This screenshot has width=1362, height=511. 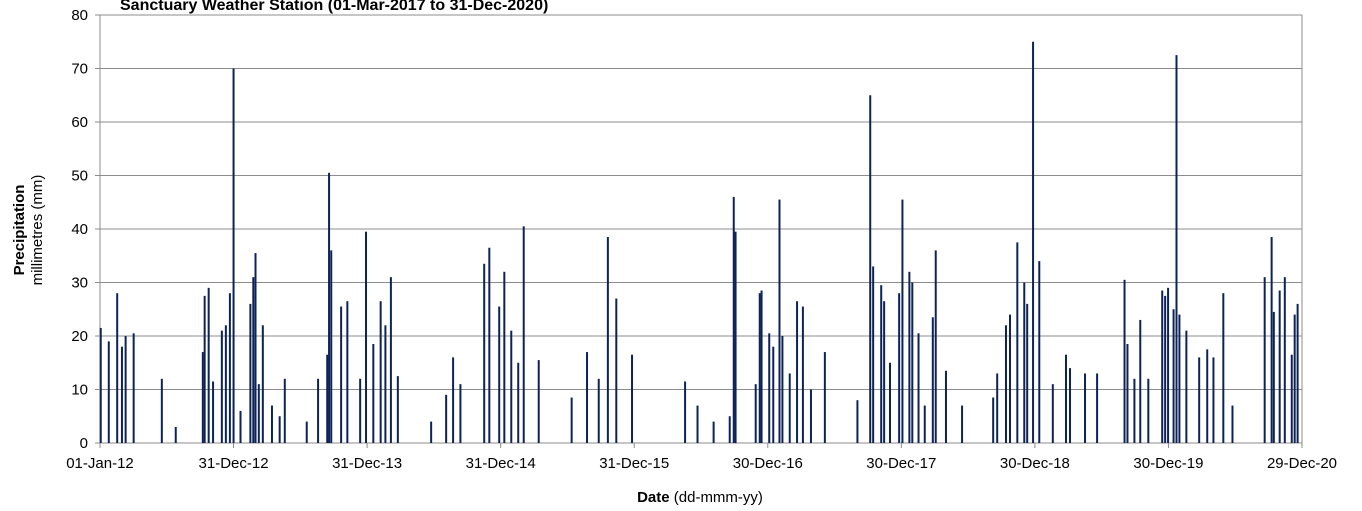 I want to click on y-tick-label: 50, so click(x=79, y=176).